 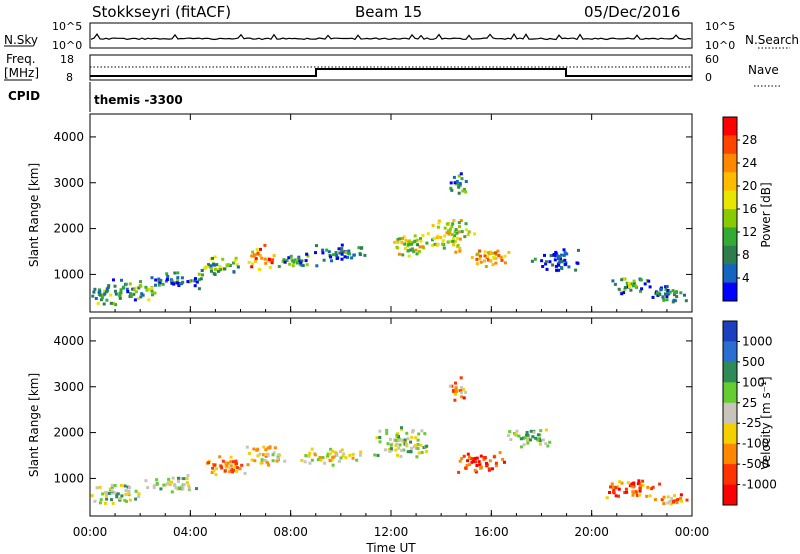 What do you see at coordinates (749, 140) in the screenshot?
I see `colorbar-tick-label: 28` at bounding box center [749, 140].